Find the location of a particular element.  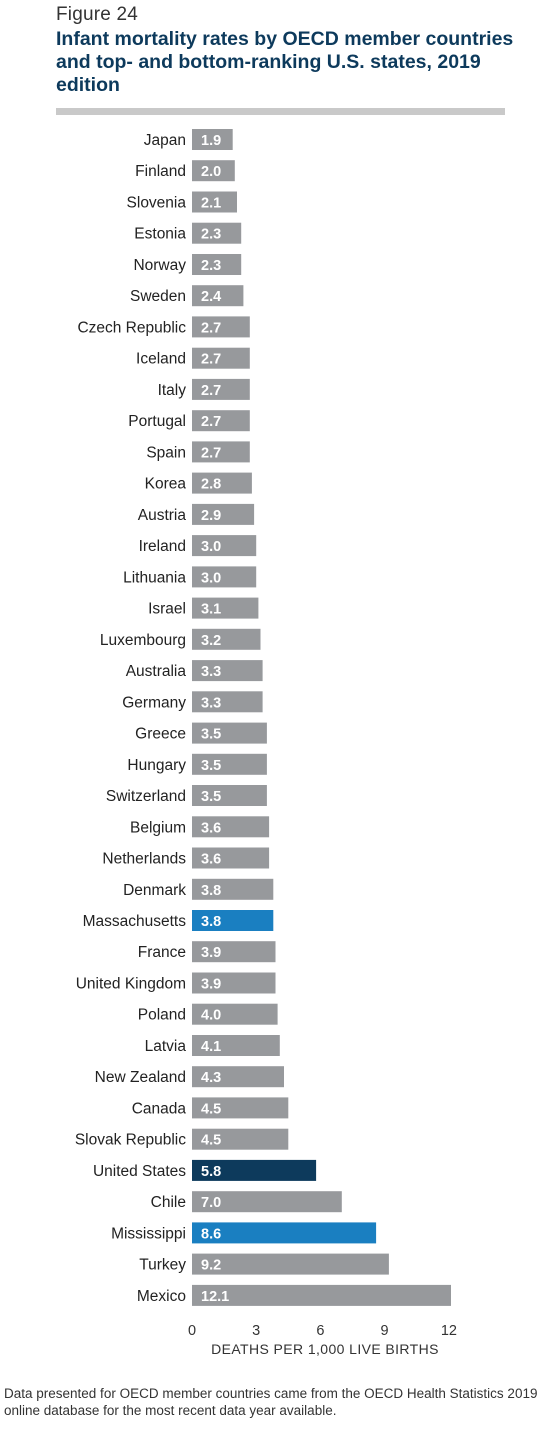

data-label: 2.4 is located at coordinates (211, 297).